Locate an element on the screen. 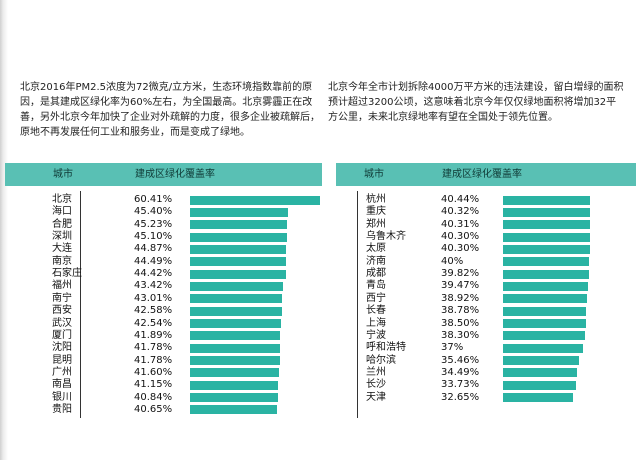 This screenshot has width=640, height=460. value-label: 38.30% is located at coordinates (460, 335).